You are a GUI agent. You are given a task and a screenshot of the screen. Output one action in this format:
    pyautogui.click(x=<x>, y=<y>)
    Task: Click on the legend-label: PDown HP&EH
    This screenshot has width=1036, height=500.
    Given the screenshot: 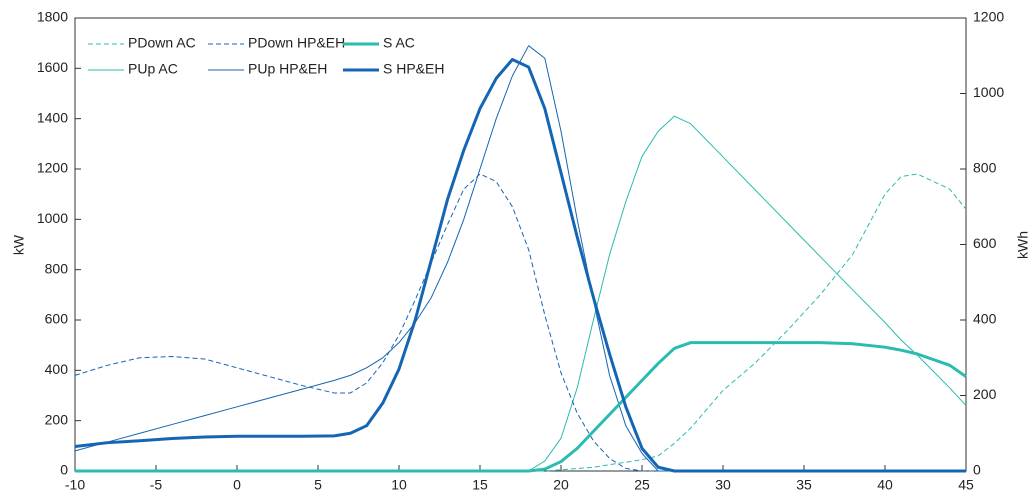 What is the action you would take?
    pyautogui.click(x=296, y=43)
    